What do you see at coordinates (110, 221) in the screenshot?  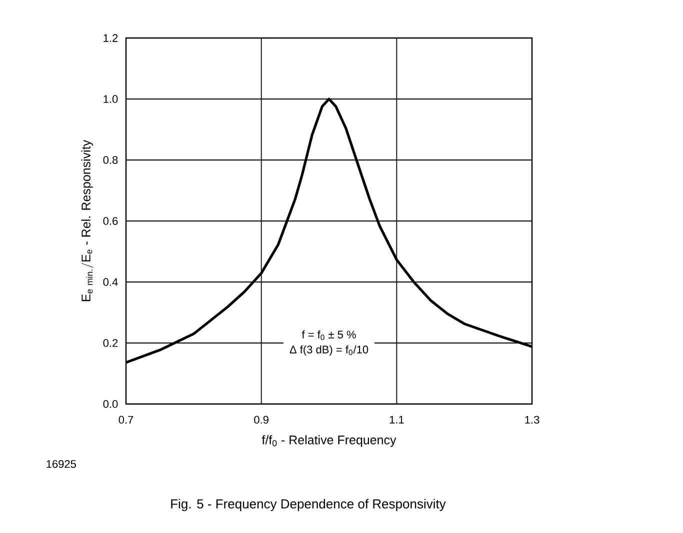 I see `y-tick-label: 0.6` at bounding box center [110, 221].